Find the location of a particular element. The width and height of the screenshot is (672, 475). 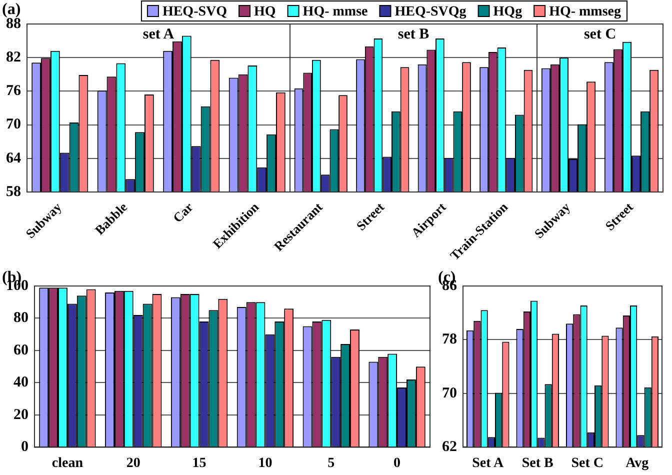

y-tick-label: 78 is located at coordinates (449, 340).